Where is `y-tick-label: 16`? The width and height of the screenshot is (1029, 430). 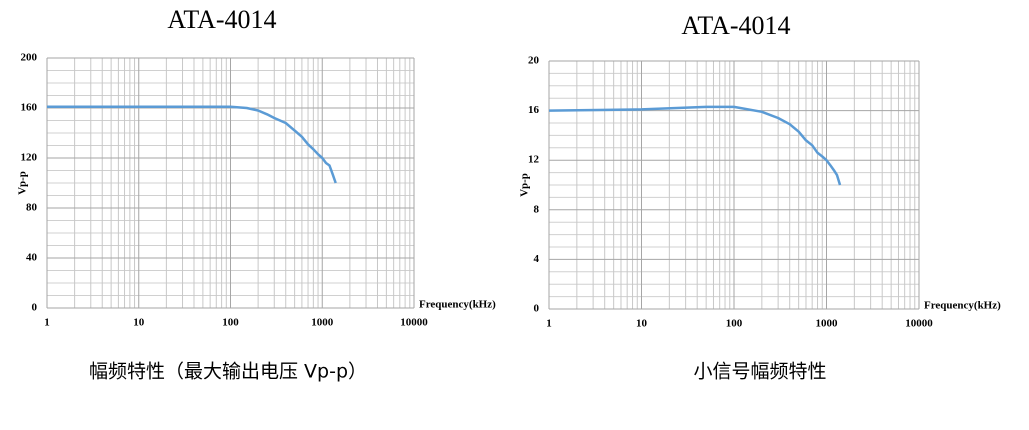 y-tick-label: 16 is located at coordinates (534, 110).